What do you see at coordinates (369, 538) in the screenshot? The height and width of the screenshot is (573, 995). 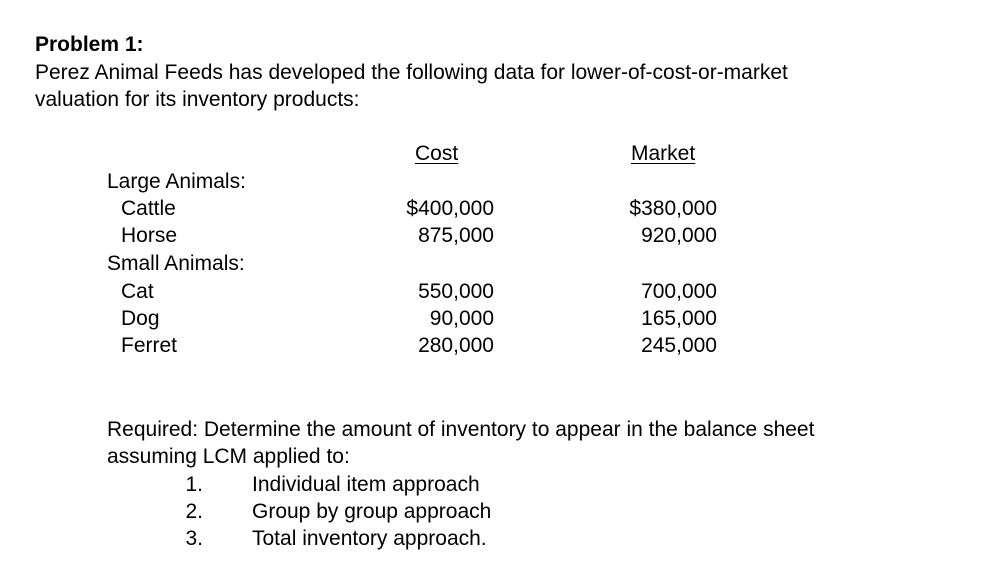 I see `option-text-3: Total inventory approach.` at bounding box center [369, 538].